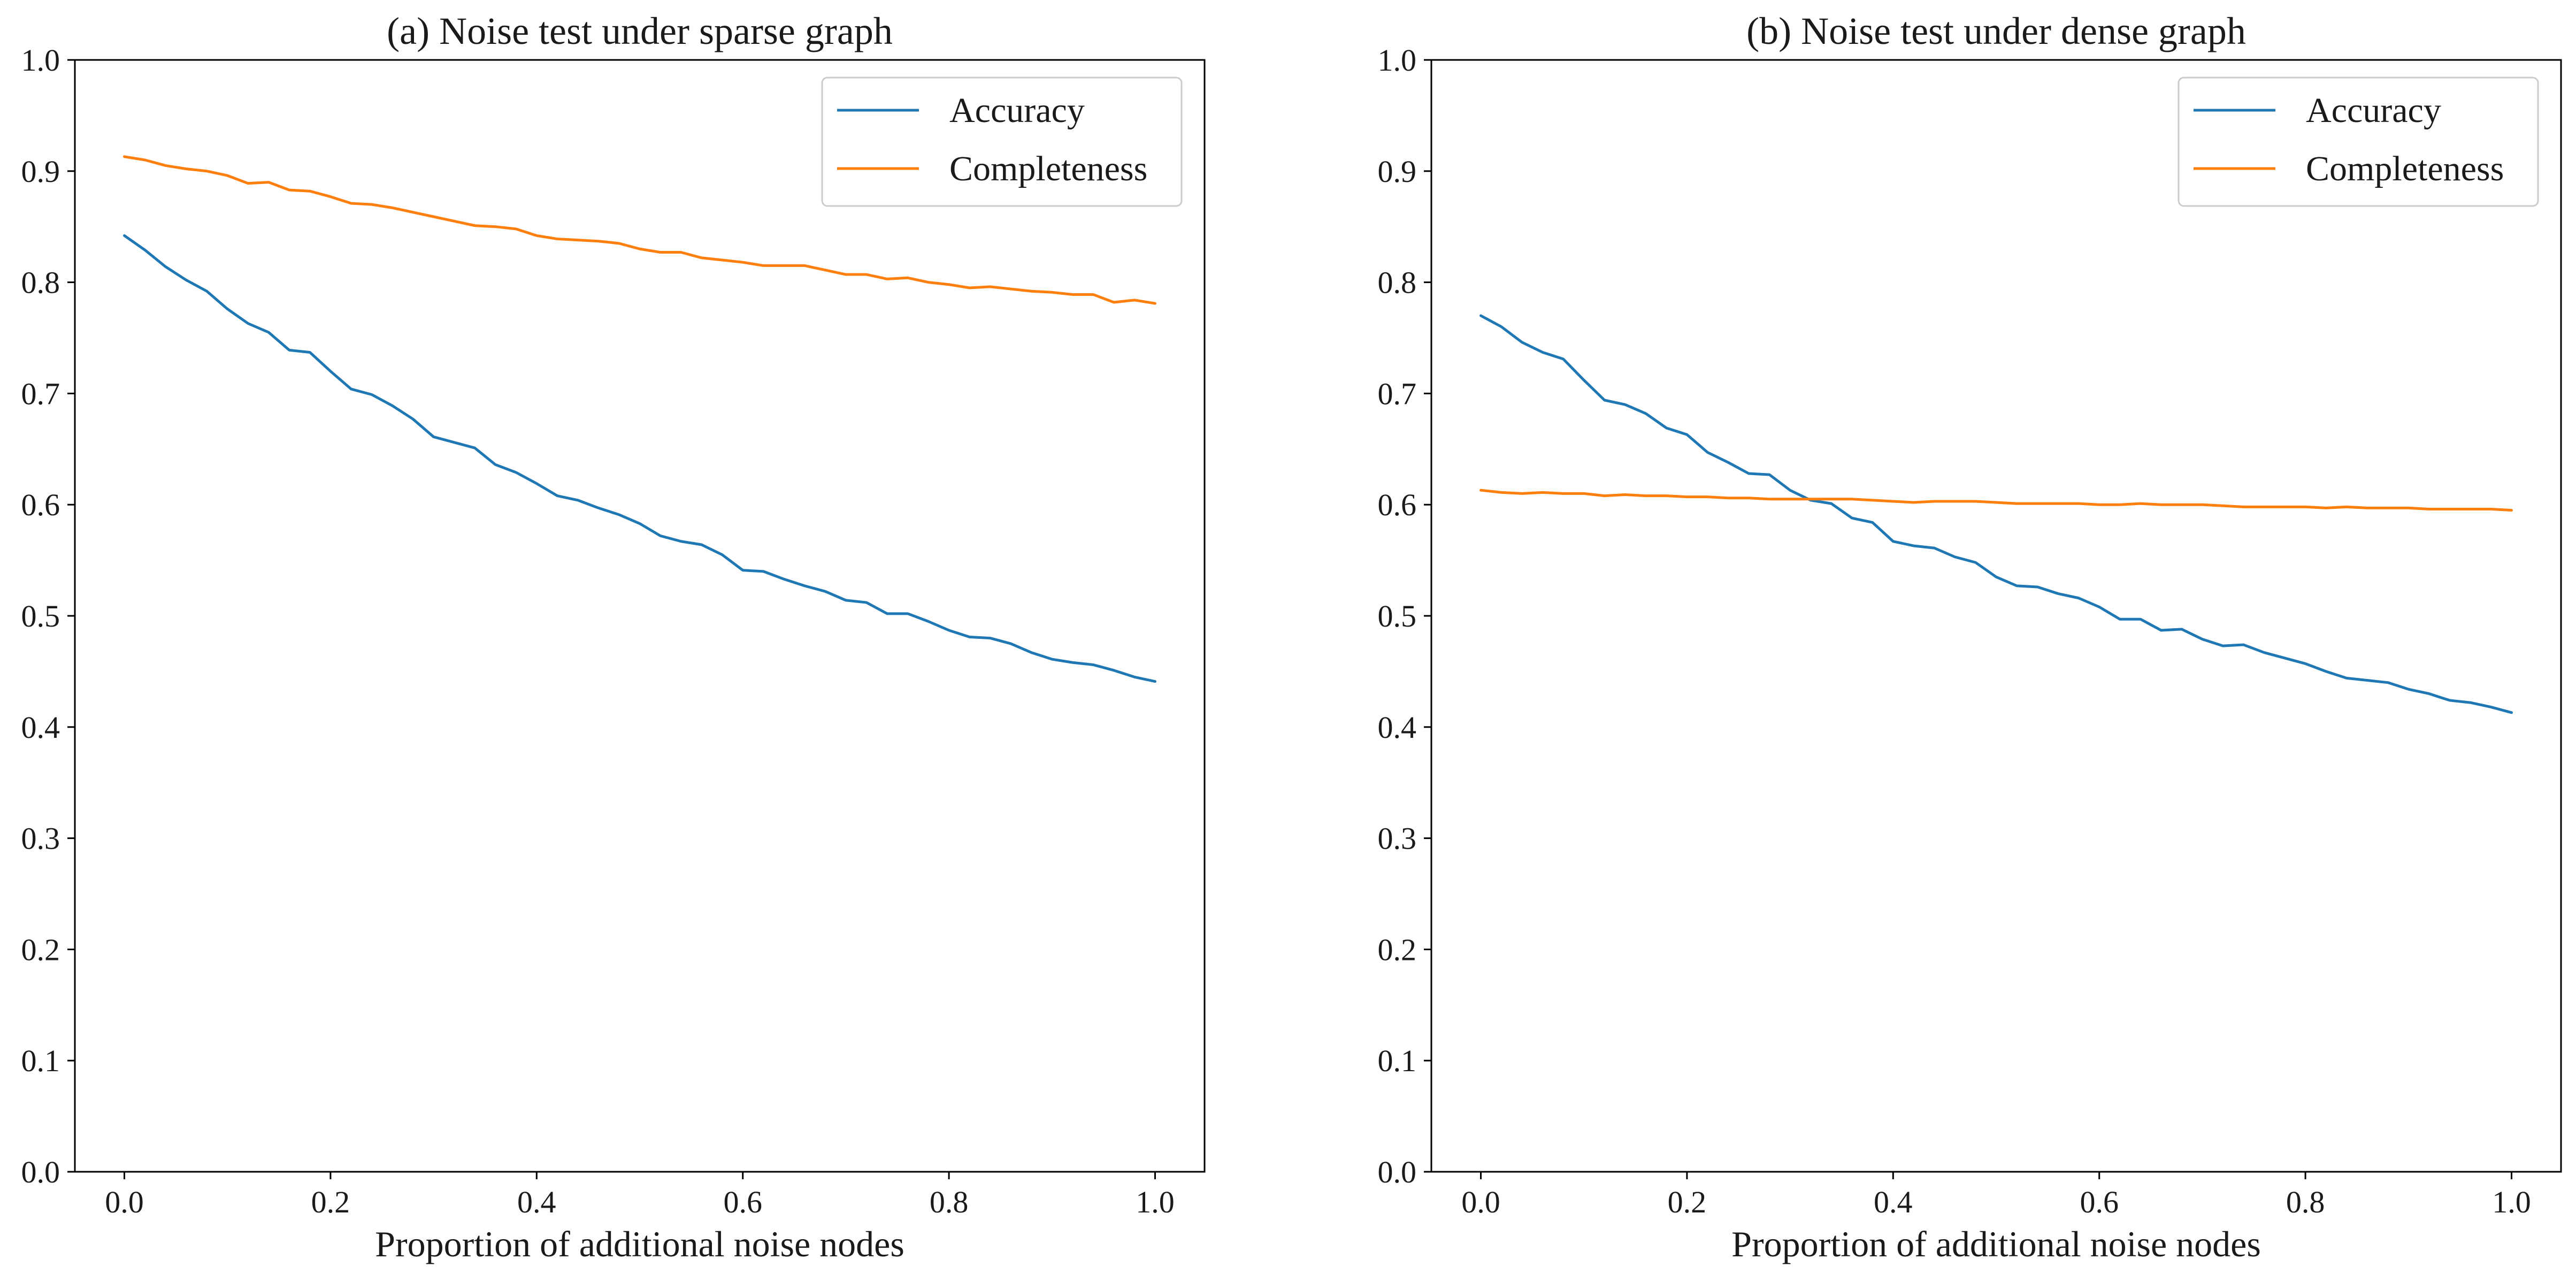  I want to click on chart-title: (a) Noise test under sparse graph, so click(640, 31).